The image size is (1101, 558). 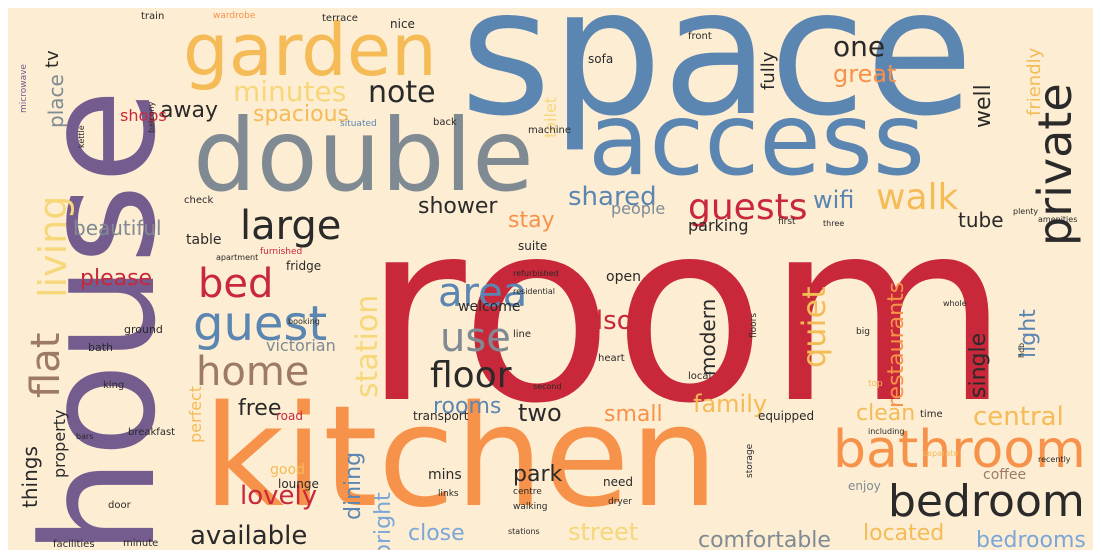 What do you see at coordinates (1026, 211) in the screenshot?
I see `word-plenty: plenty` at bounding box center [1026, 211].